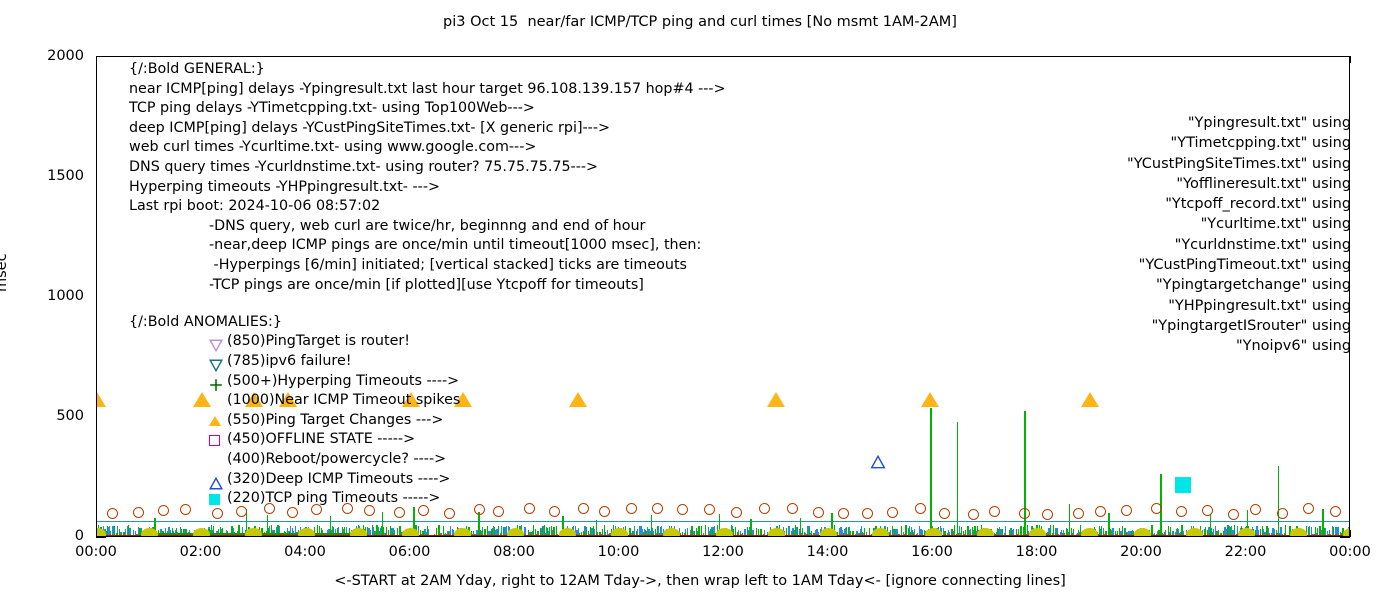  I want to click on x-tick-mark, so click(1350, 533).